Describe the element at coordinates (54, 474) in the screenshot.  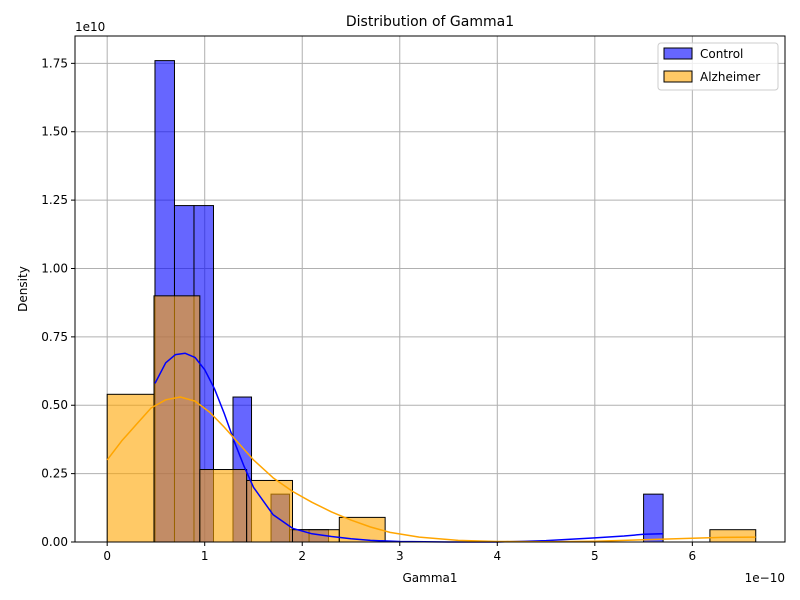
I see `y-tick-label: 0.25` at that location.